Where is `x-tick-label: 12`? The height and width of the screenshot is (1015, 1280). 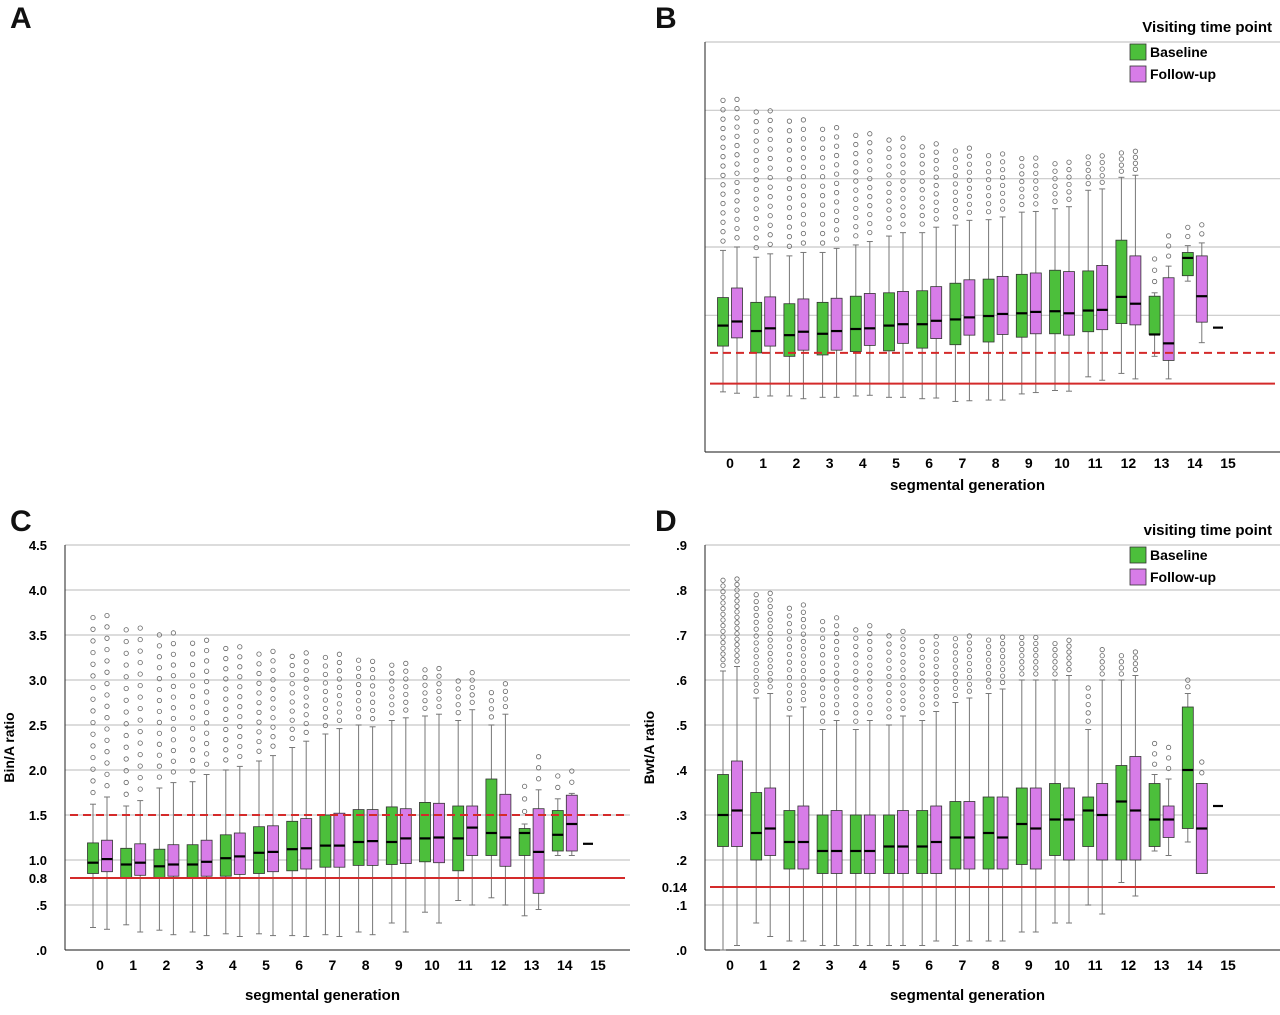 x-tick-label: 12 is located at coordinates (1129, 965).